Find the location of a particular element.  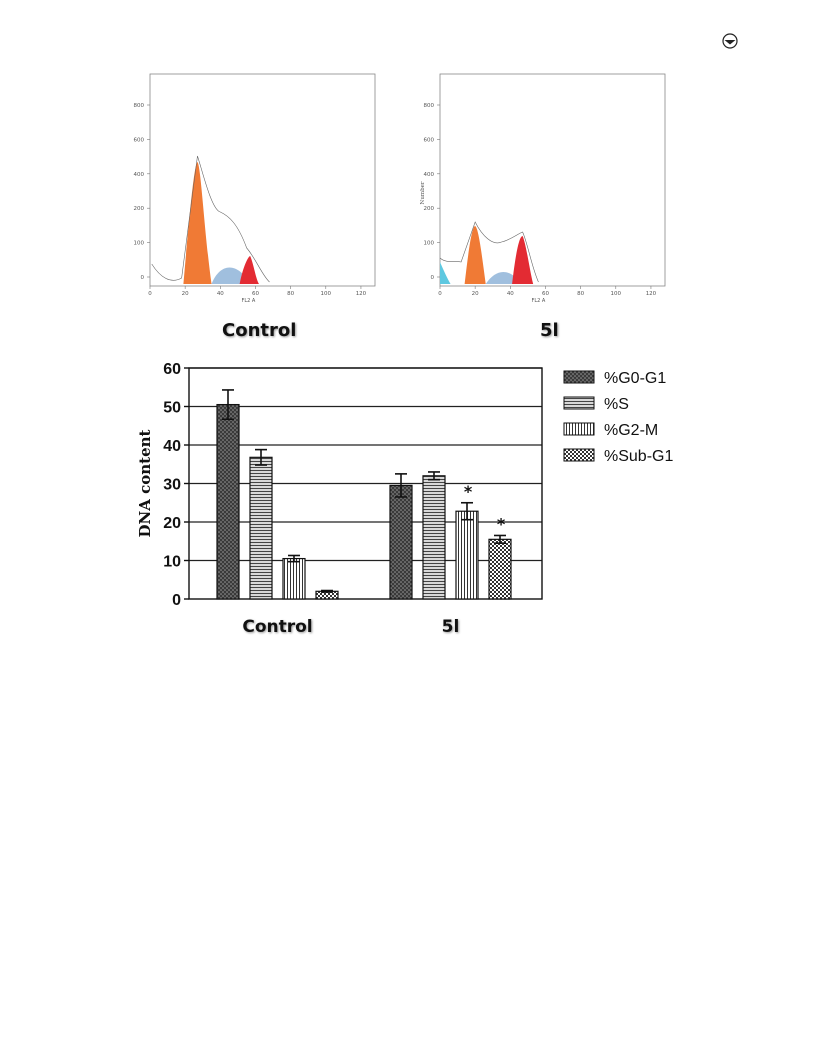

circled-target-icon is located at coordinates (730, 41).